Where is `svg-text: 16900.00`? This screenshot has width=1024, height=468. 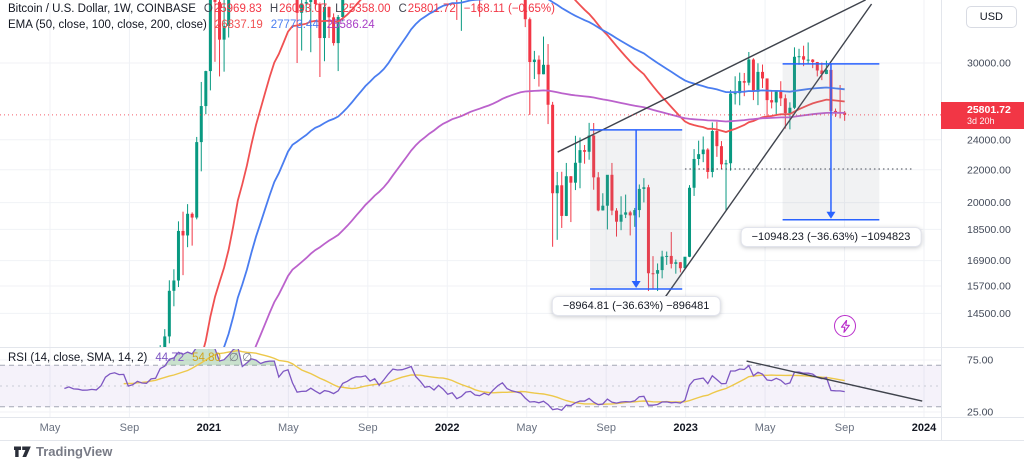 svg-text: 16900.00 is located at coordinates (989, 261).